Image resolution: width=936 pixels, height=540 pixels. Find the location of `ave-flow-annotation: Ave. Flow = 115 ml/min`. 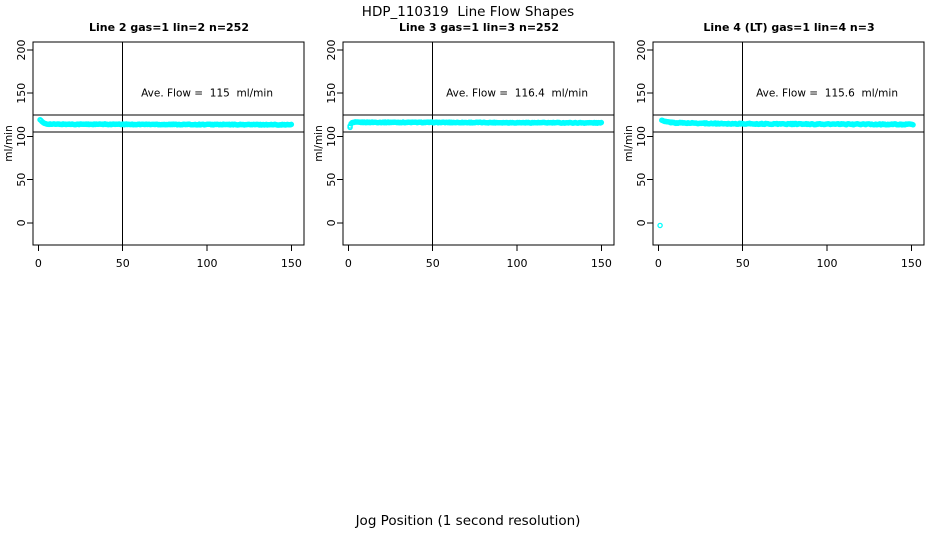

ave-flow-annotation: Ave. Flow = 115 ml/min is located at coordinates (207, 94).